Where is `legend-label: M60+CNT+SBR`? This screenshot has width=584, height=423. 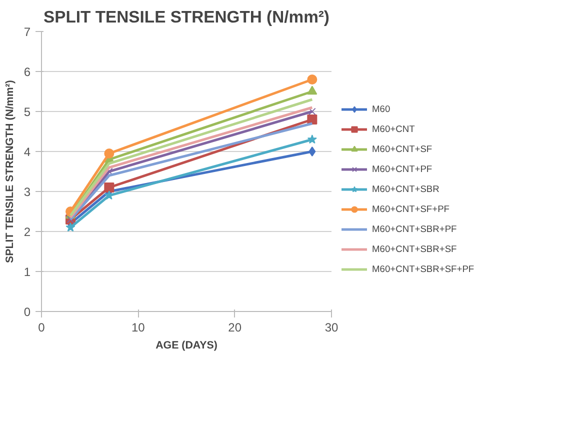 legend-label: M60+CNT+SBR is located at coordinates (406, 189).